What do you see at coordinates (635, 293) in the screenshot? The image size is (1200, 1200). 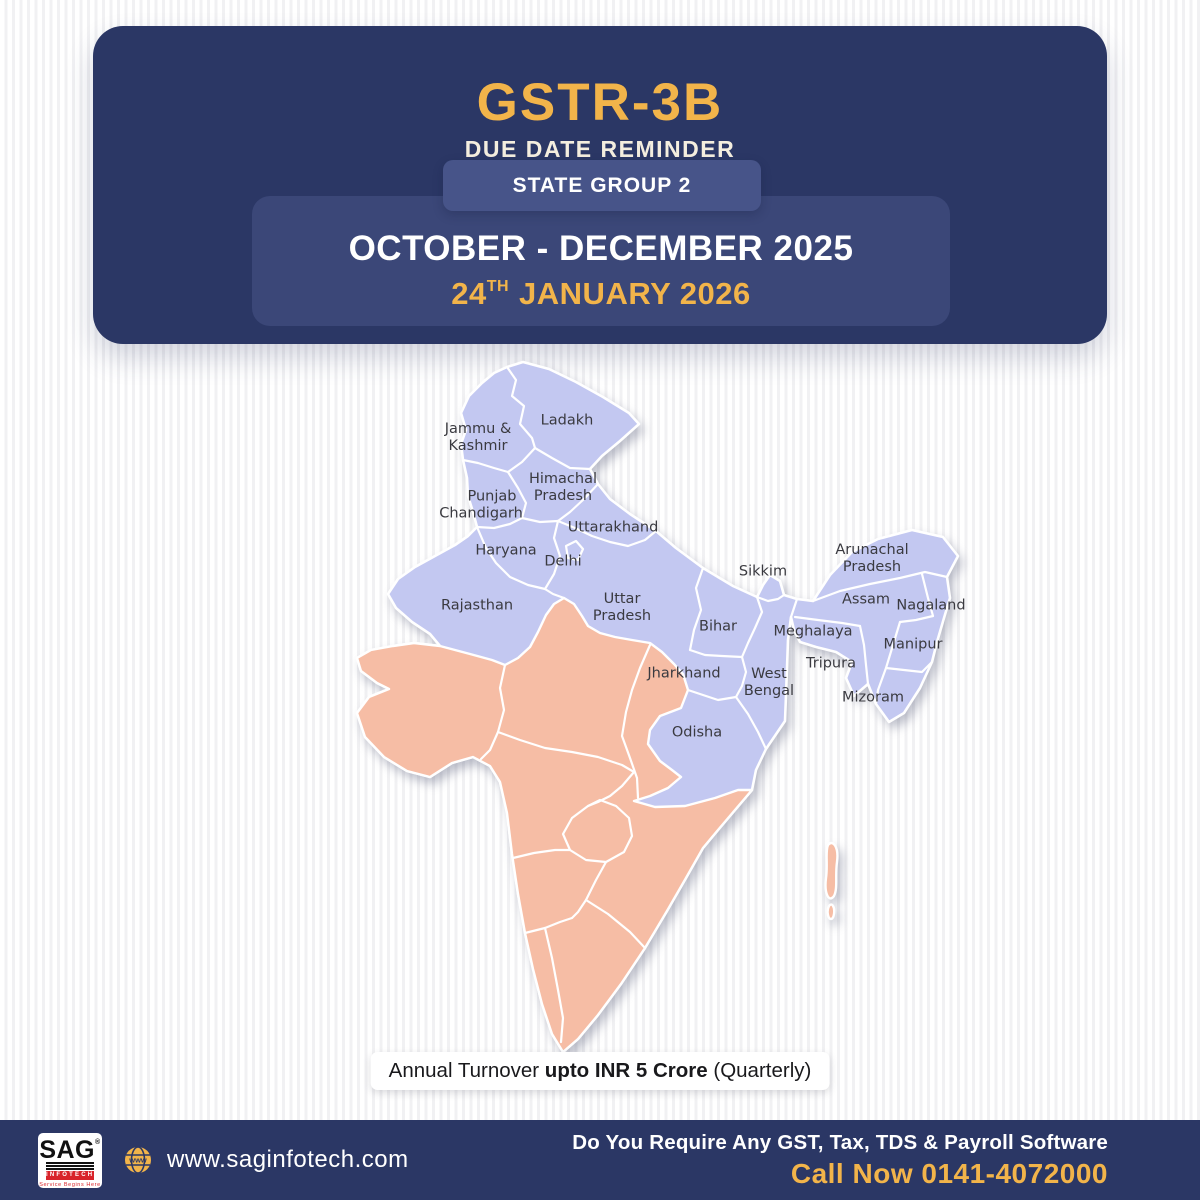 I see `due-month-year: JANUARY 2026` at bounding box center [635, 293].